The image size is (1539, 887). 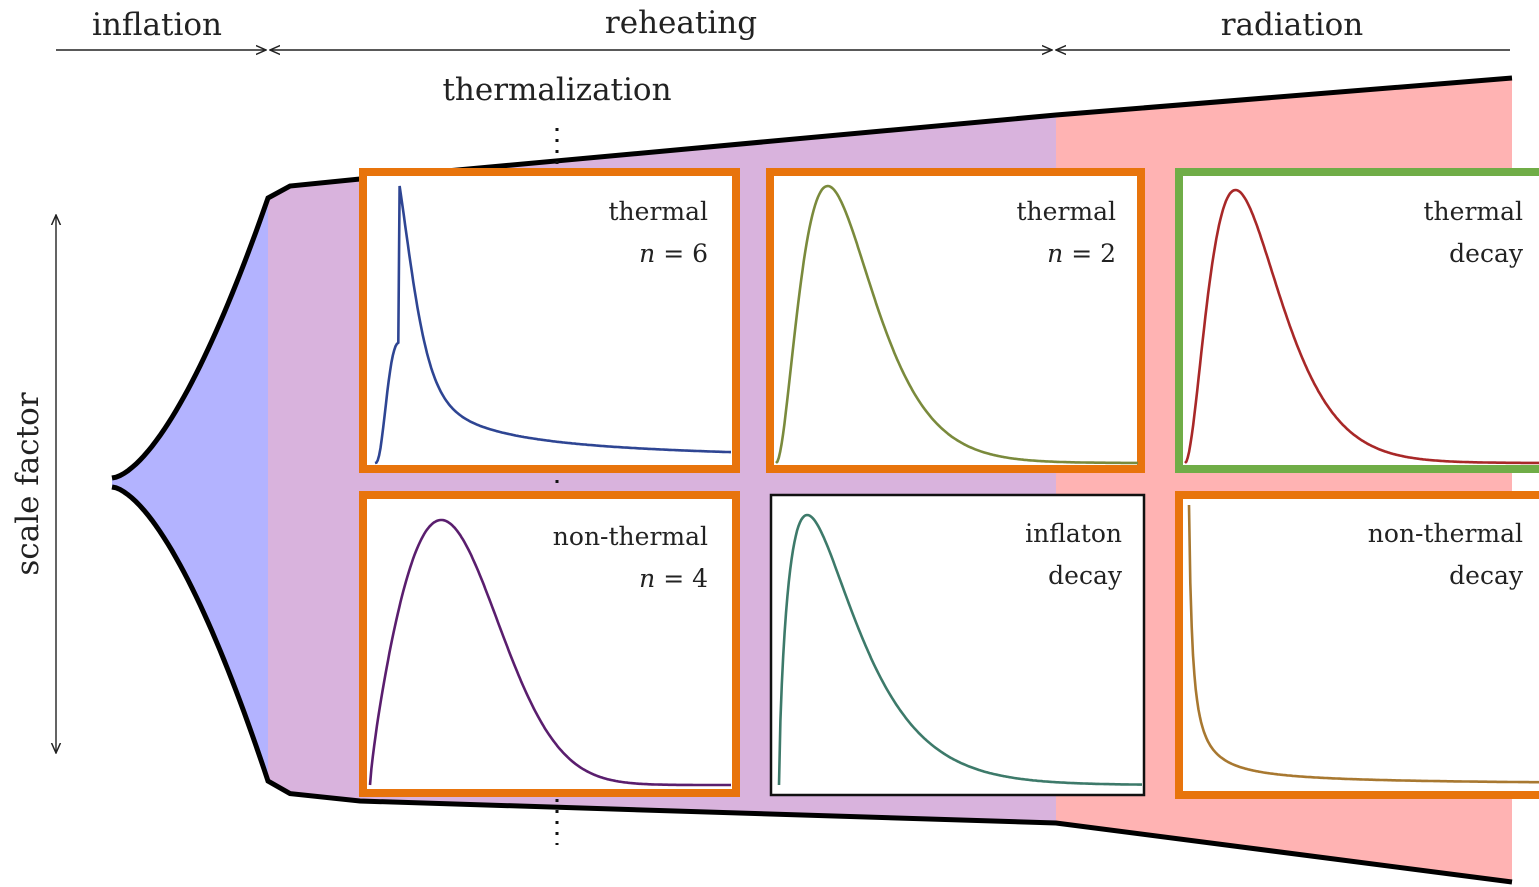 I want to click on radiation-label: radiation, so click(x=1292, y=25).